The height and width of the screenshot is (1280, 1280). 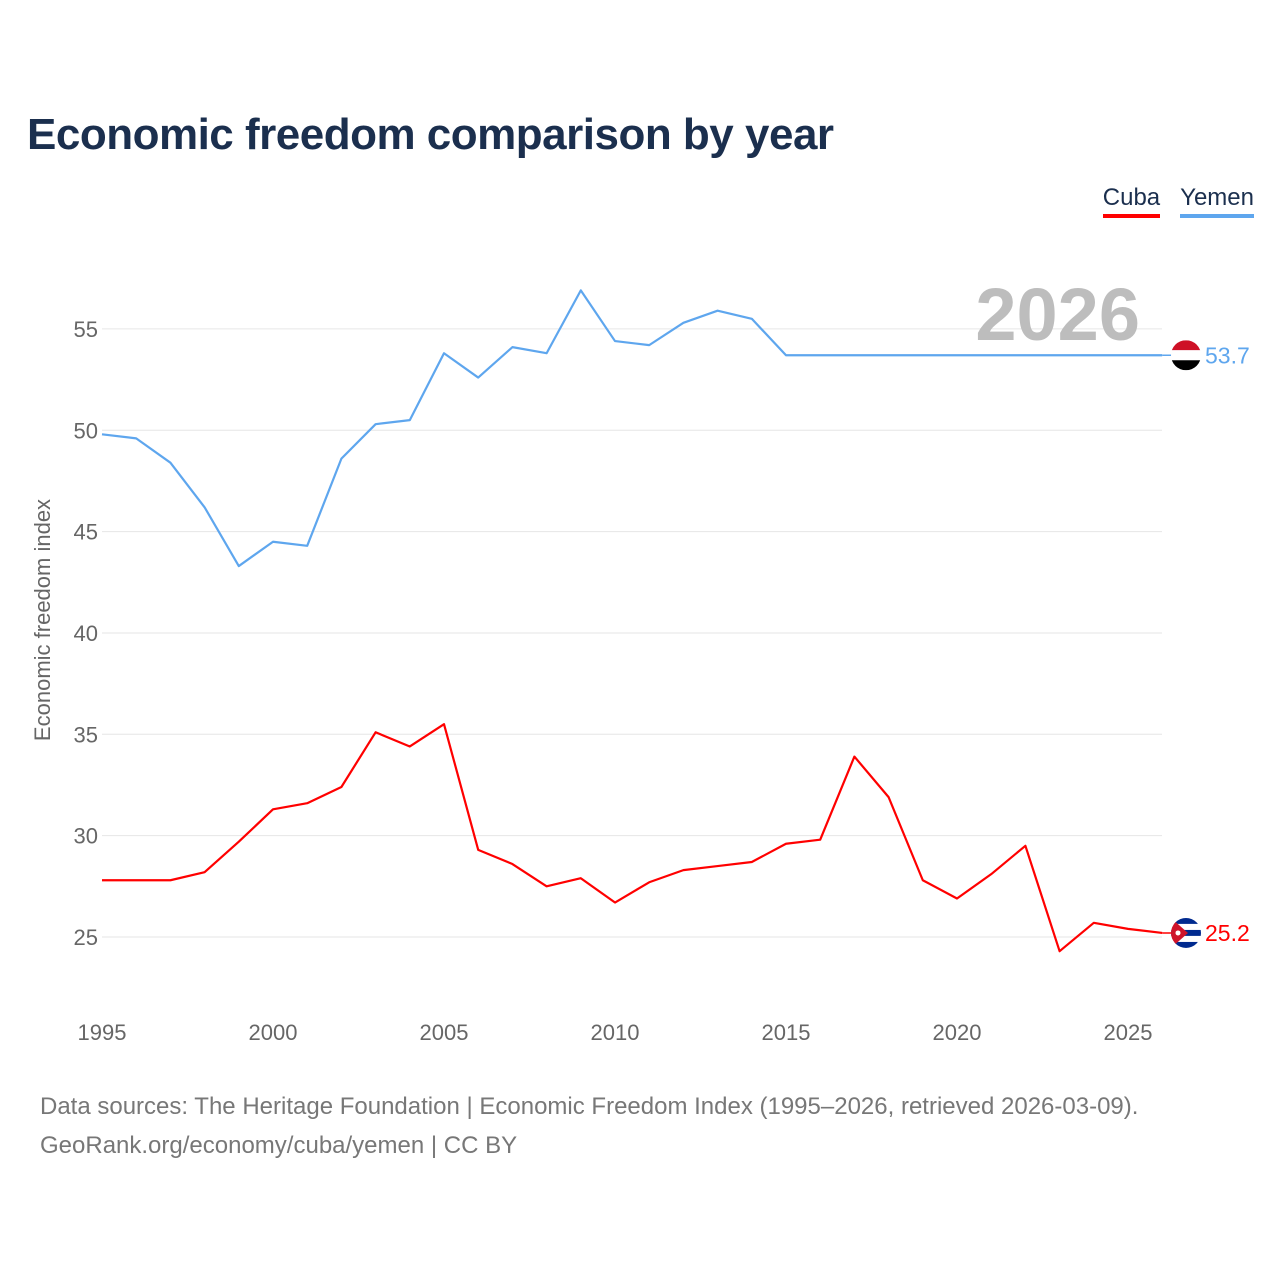 I want to click on x-tick-label: 2005, so click(x=444, y=1032).